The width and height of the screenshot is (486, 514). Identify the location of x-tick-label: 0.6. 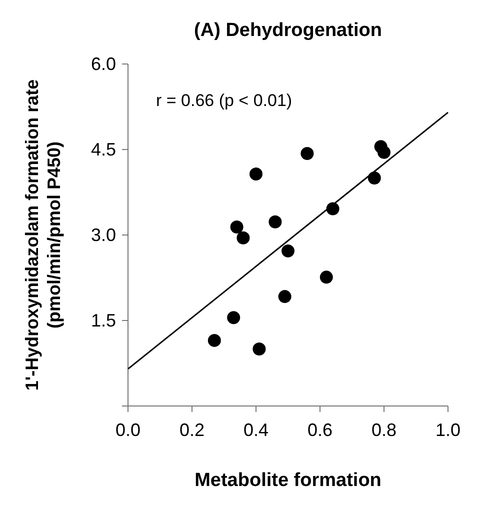
(320, 430).